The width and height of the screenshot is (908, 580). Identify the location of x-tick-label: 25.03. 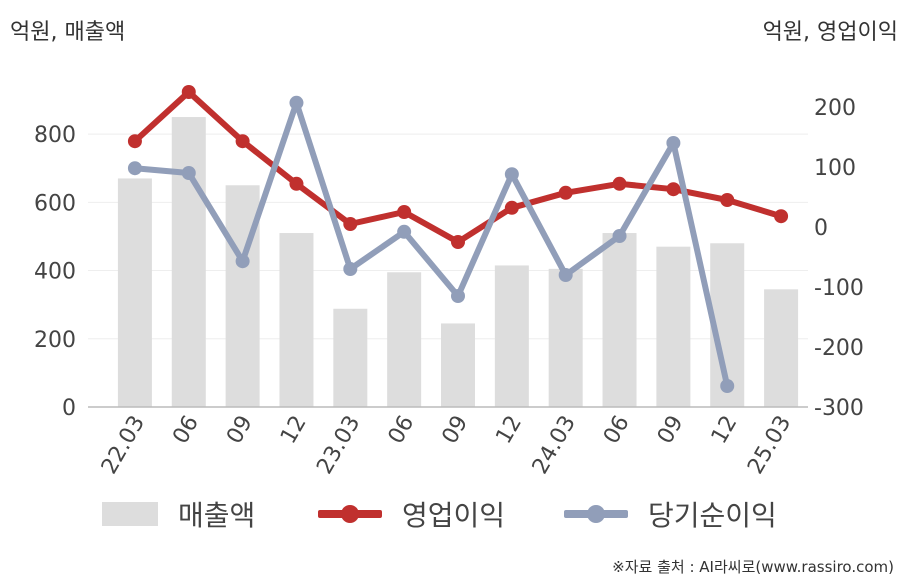
(769, 445).